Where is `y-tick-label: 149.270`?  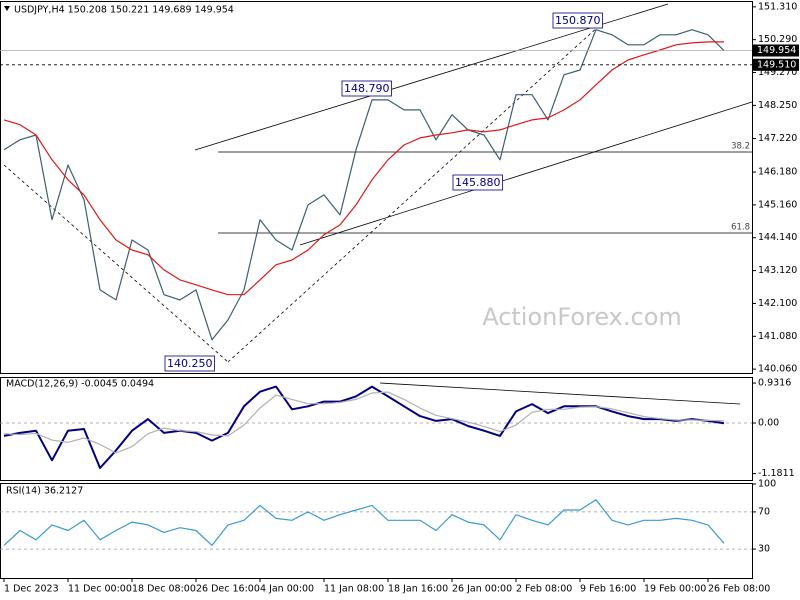
y-tick-label: 149.270 is located at coordinates (777, 72).